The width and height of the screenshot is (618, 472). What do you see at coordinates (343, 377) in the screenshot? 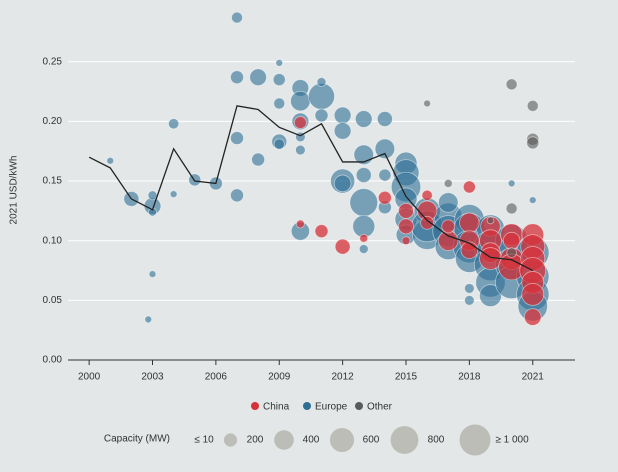
I see `x-tick-label: 2012` at bounding box center [343, 377].